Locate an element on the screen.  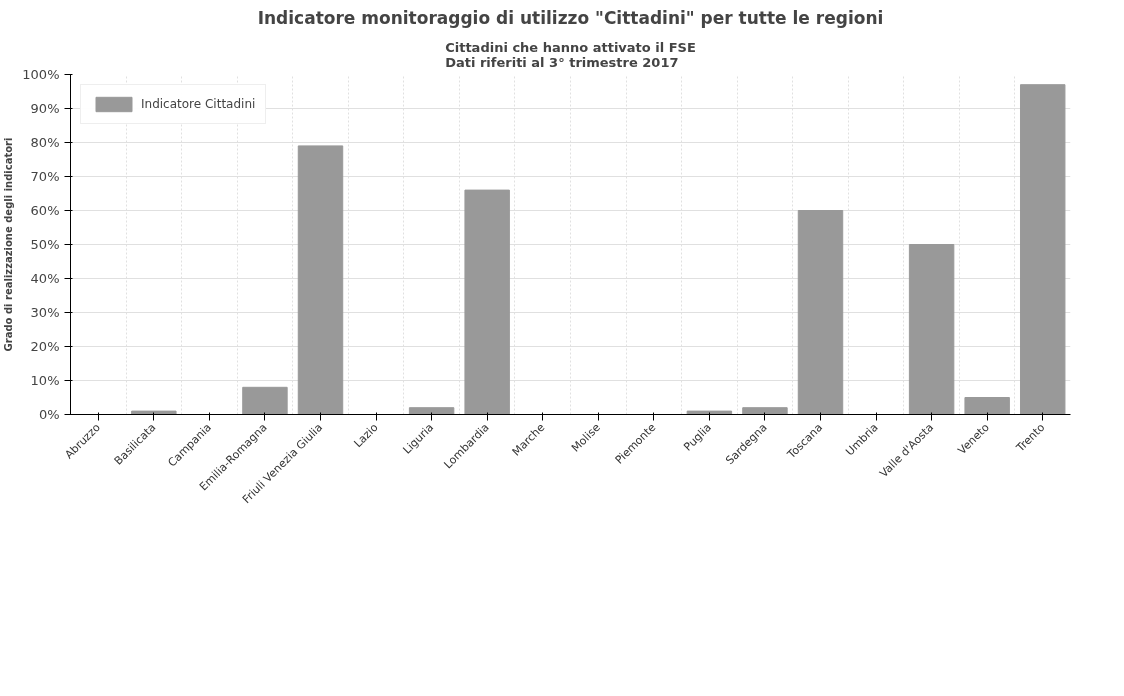
y-tick-label: 20% is located at coordinates (45, 346).